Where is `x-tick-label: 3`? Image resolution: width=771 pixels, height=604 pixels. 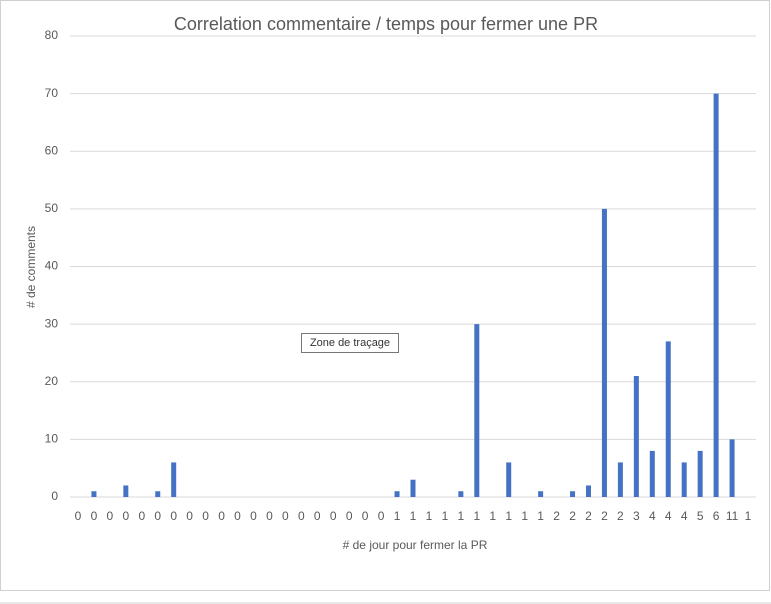 x-tick-label: 3 is located at coordinates (636, 516).